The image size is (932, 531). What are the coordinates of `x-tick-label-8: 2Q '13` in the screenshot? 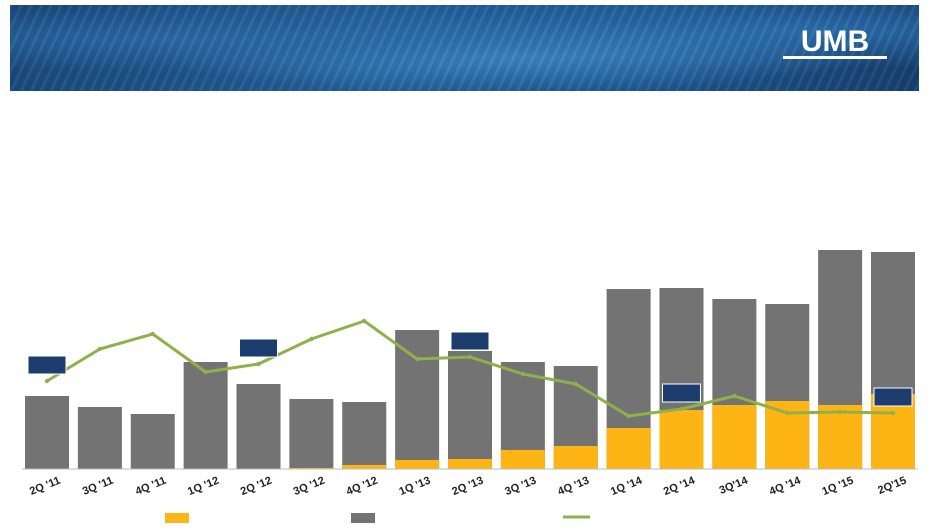 It's located at (467, 486).